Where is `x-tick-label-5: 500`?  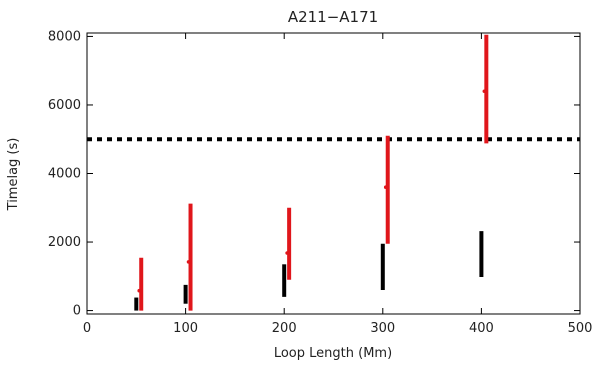 x-tick-label-5: 500 is located at coordinates (580, 328).